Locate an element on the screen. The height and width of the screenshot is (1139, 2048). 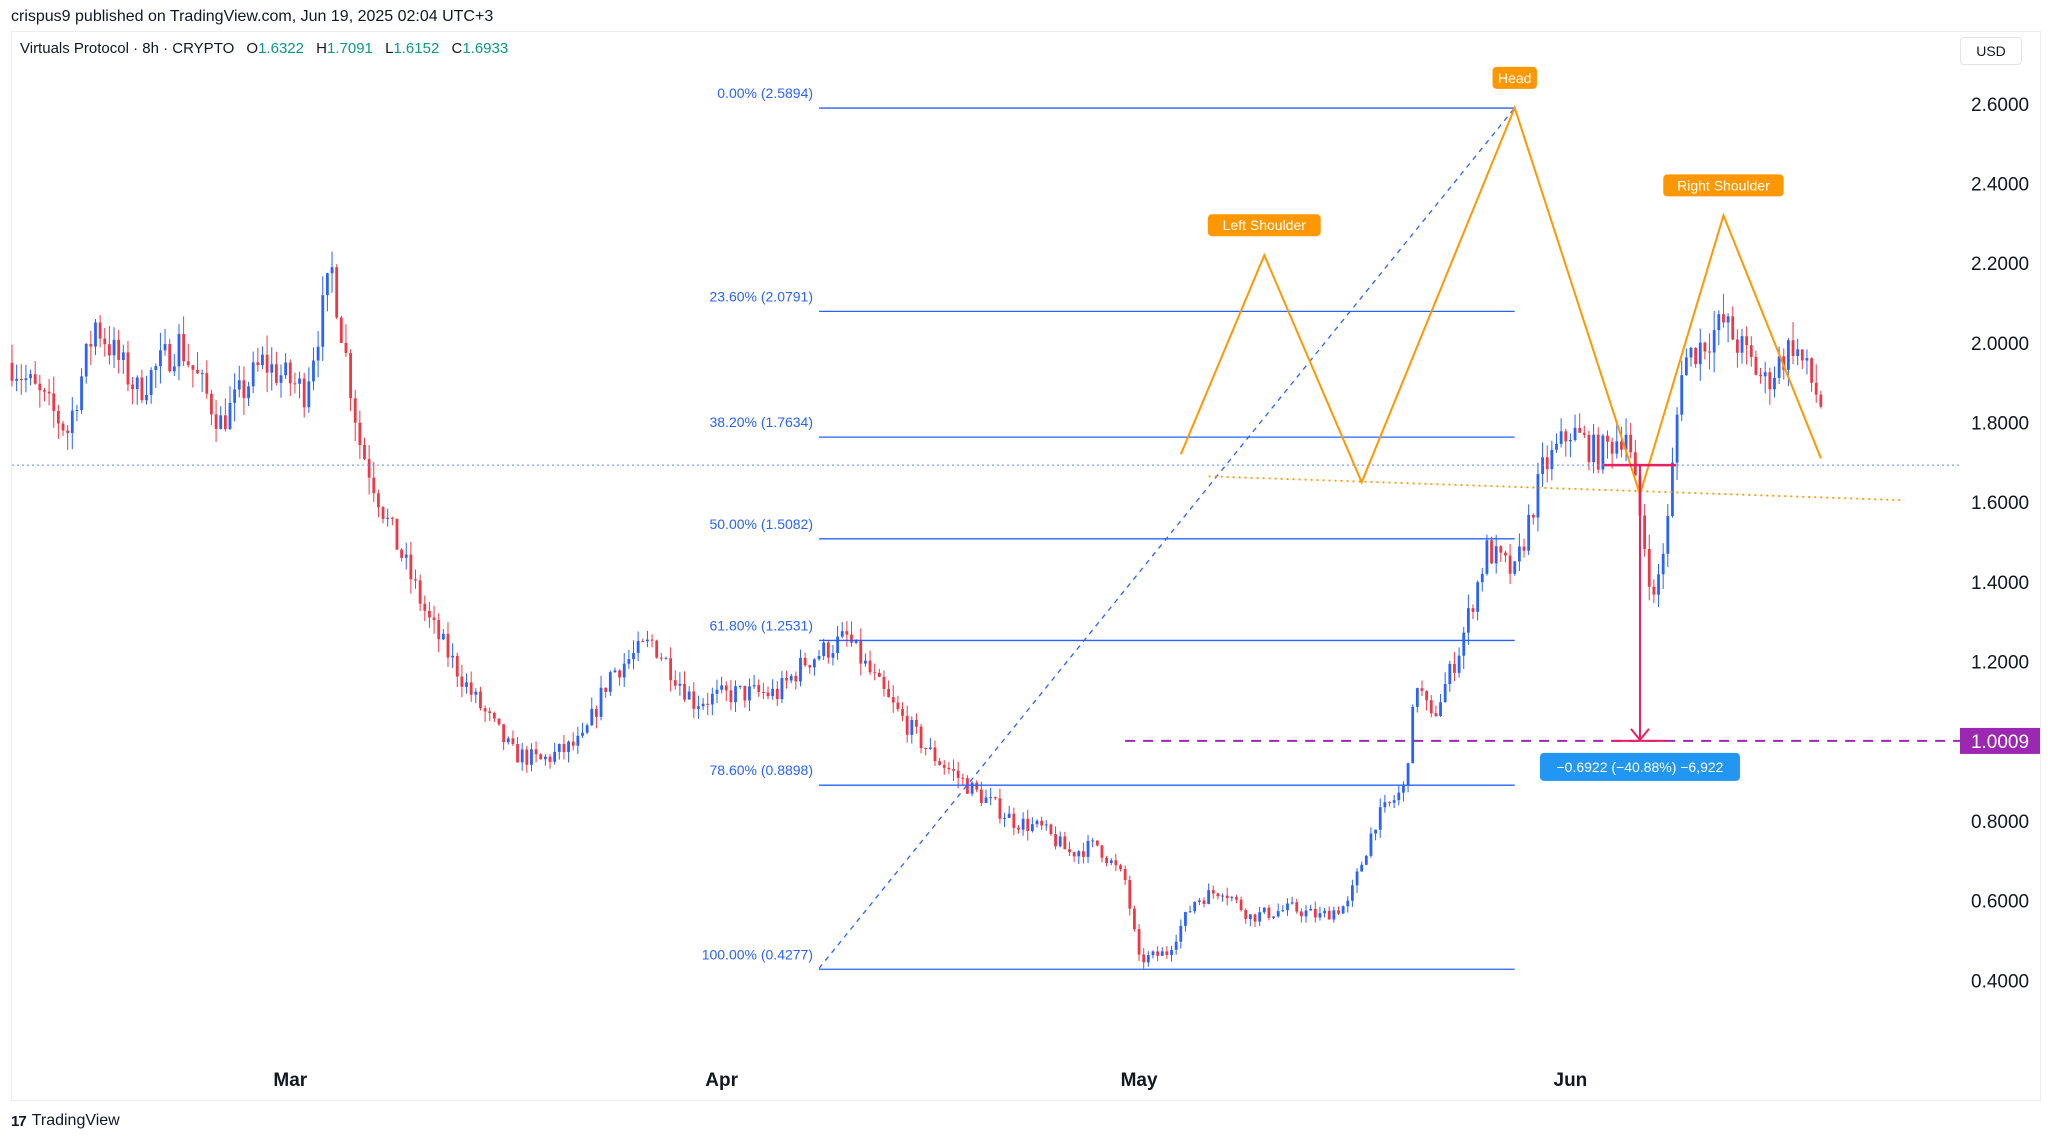
measure-box is located at coordinates (1639, 766).